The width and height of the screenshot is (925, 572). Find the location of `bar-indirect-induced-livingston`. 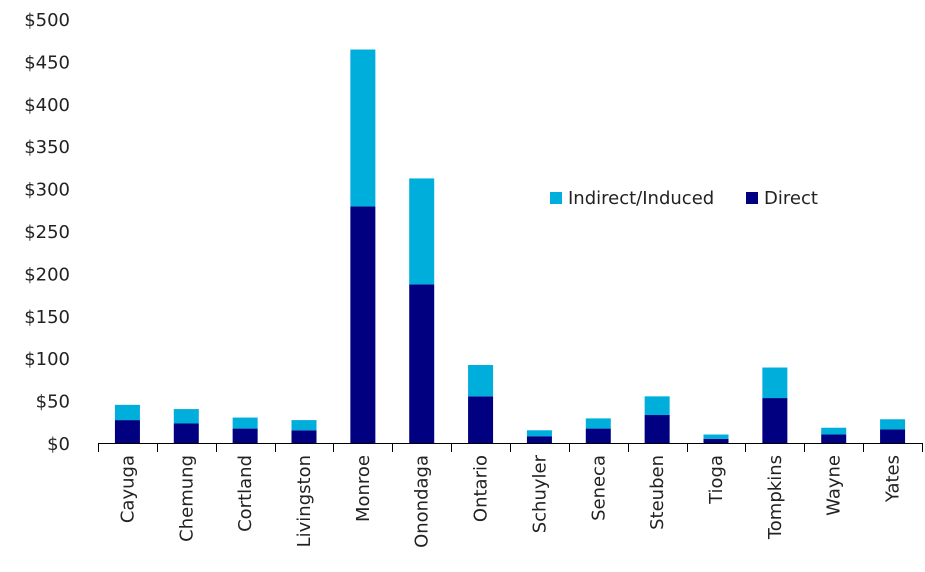

bar-indirect-induced-livingston is located at coordinates (304, 425).